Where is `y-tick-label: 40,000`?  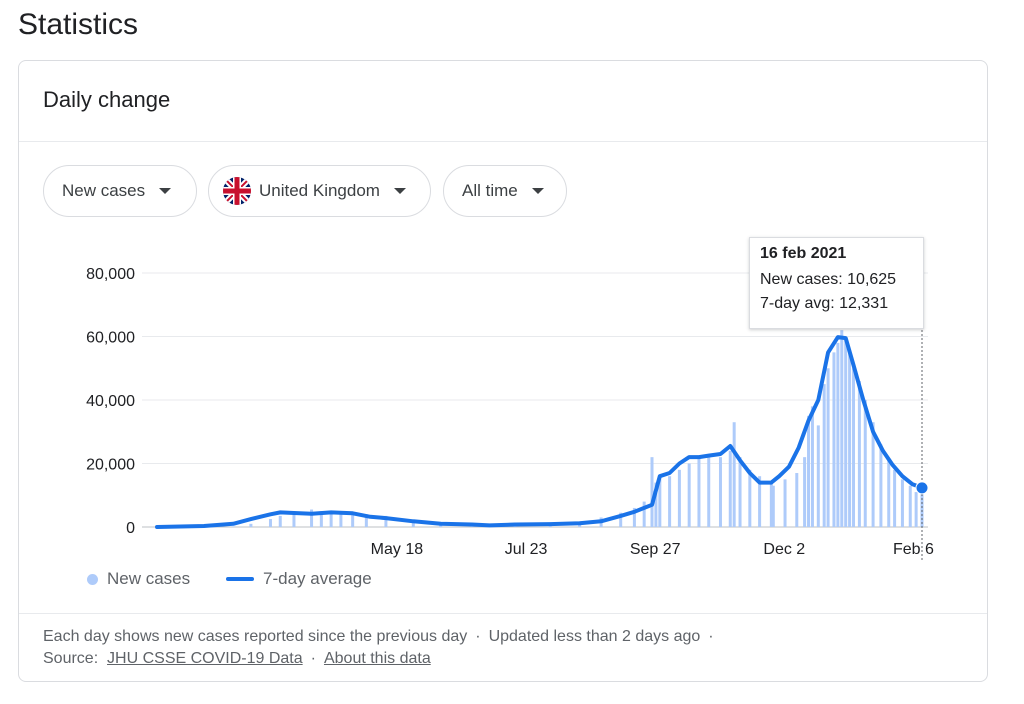
y-tick-label: 40,000 is located at coordinates (110, 401).